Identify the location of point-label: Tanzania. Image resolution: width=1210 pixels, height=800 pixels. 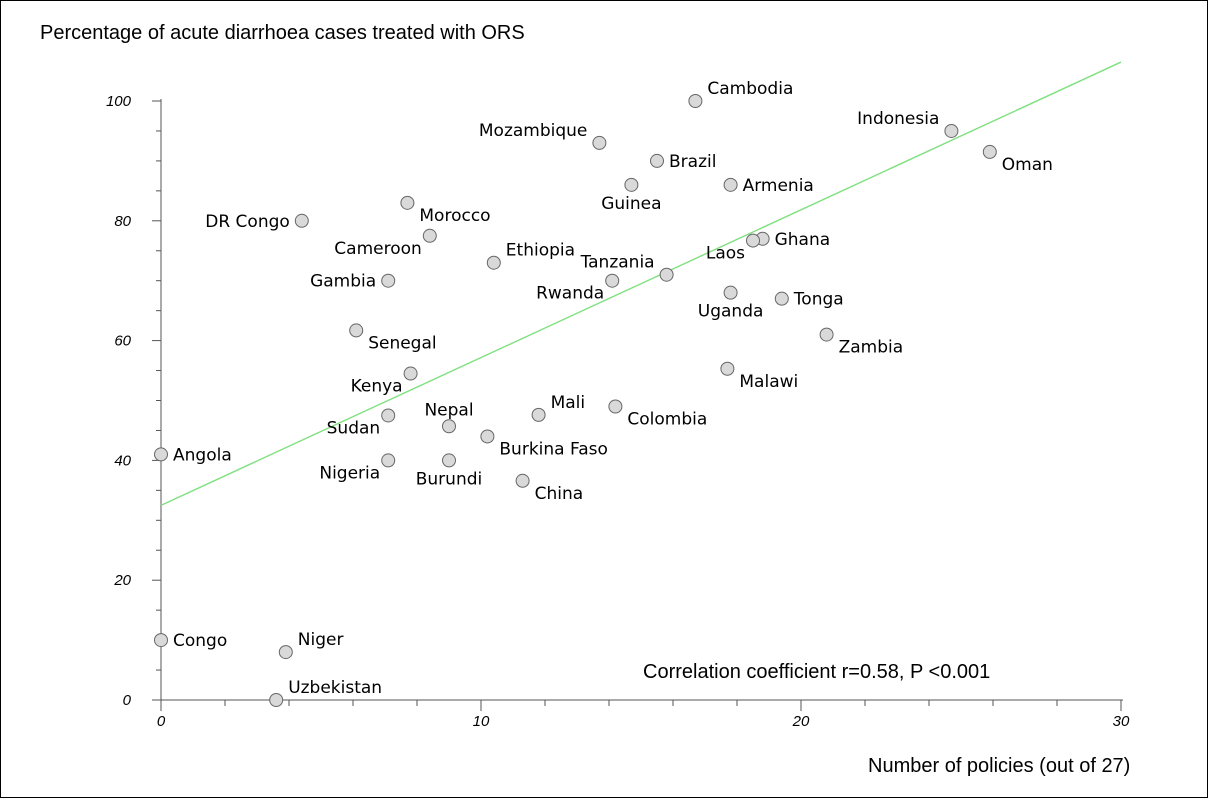
(617, 263).